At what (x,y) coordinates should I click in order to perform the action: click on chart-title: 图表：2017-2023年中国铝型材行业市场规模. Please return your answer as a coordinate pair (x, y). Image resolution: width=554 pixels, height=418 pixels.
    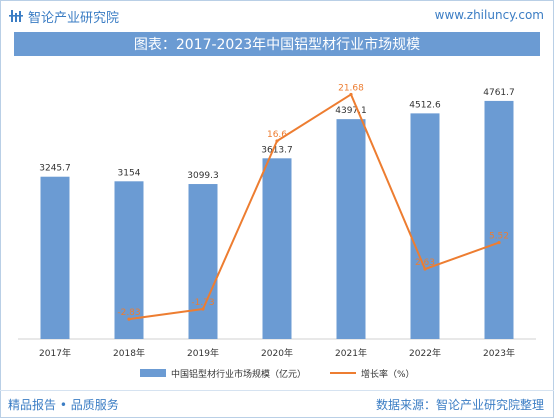
    Looking at the image, I should click on (277, 45).